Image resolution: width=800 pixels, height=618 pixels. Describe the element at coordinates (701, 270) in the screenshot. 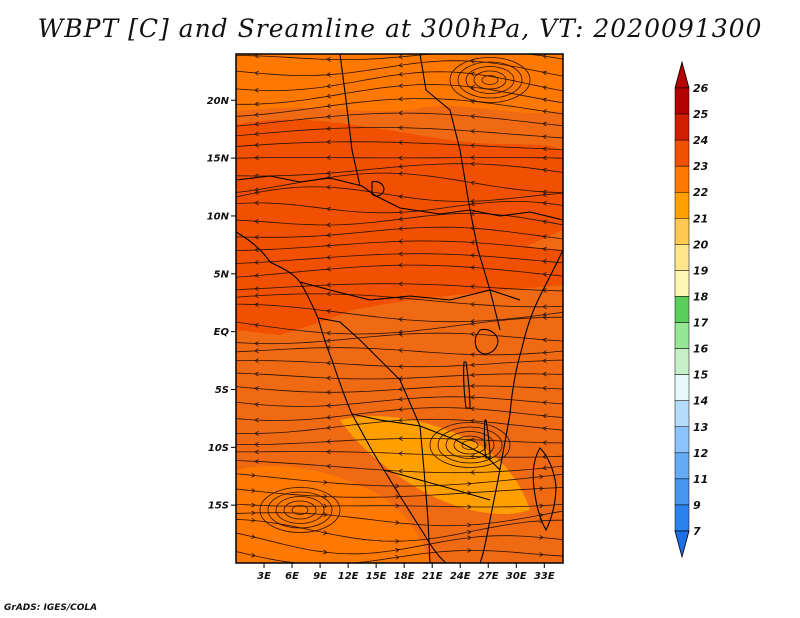

I see `colorbar-label: 19` at that location.